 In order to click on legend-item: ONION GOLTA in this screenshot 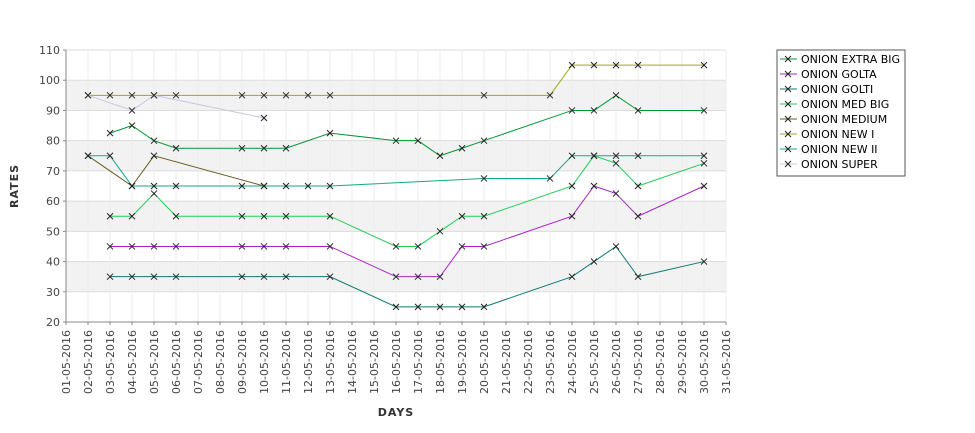, I will do `click(828, 74)`.